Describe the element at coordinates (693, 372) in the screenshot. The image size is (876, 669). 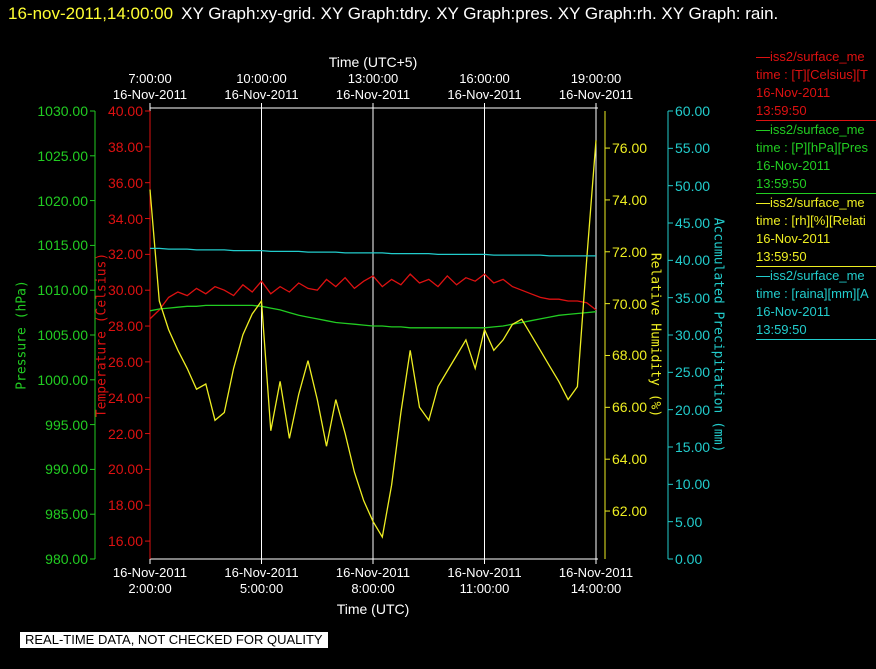
I see `y-tick-label: 25.00` at that location.